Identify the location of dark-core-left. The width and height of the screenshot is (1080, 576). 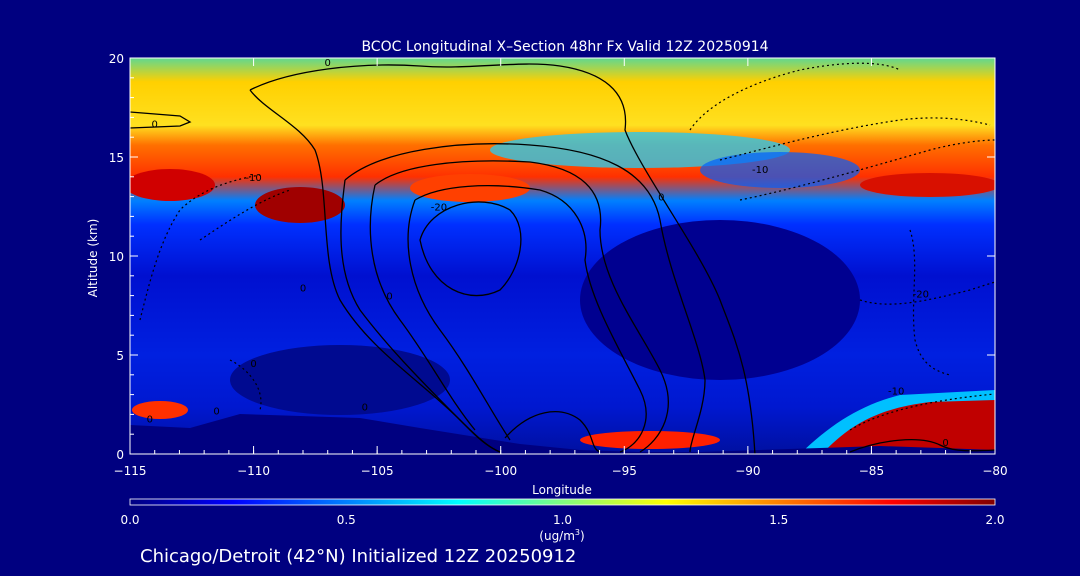
(340, 380).